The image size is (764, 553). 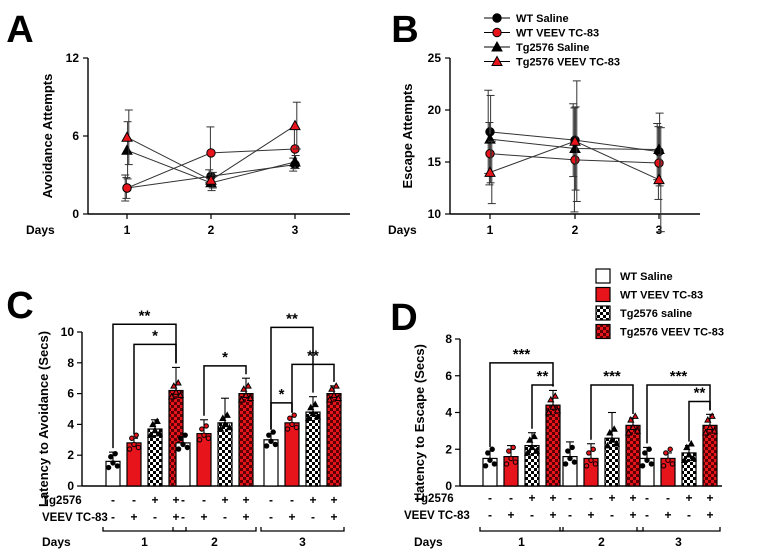 What do you see at coordinates (47, 136) in the screenshot?
I see `y-axis-label: Avoidance Attempts` at bounding box center [47, 136].